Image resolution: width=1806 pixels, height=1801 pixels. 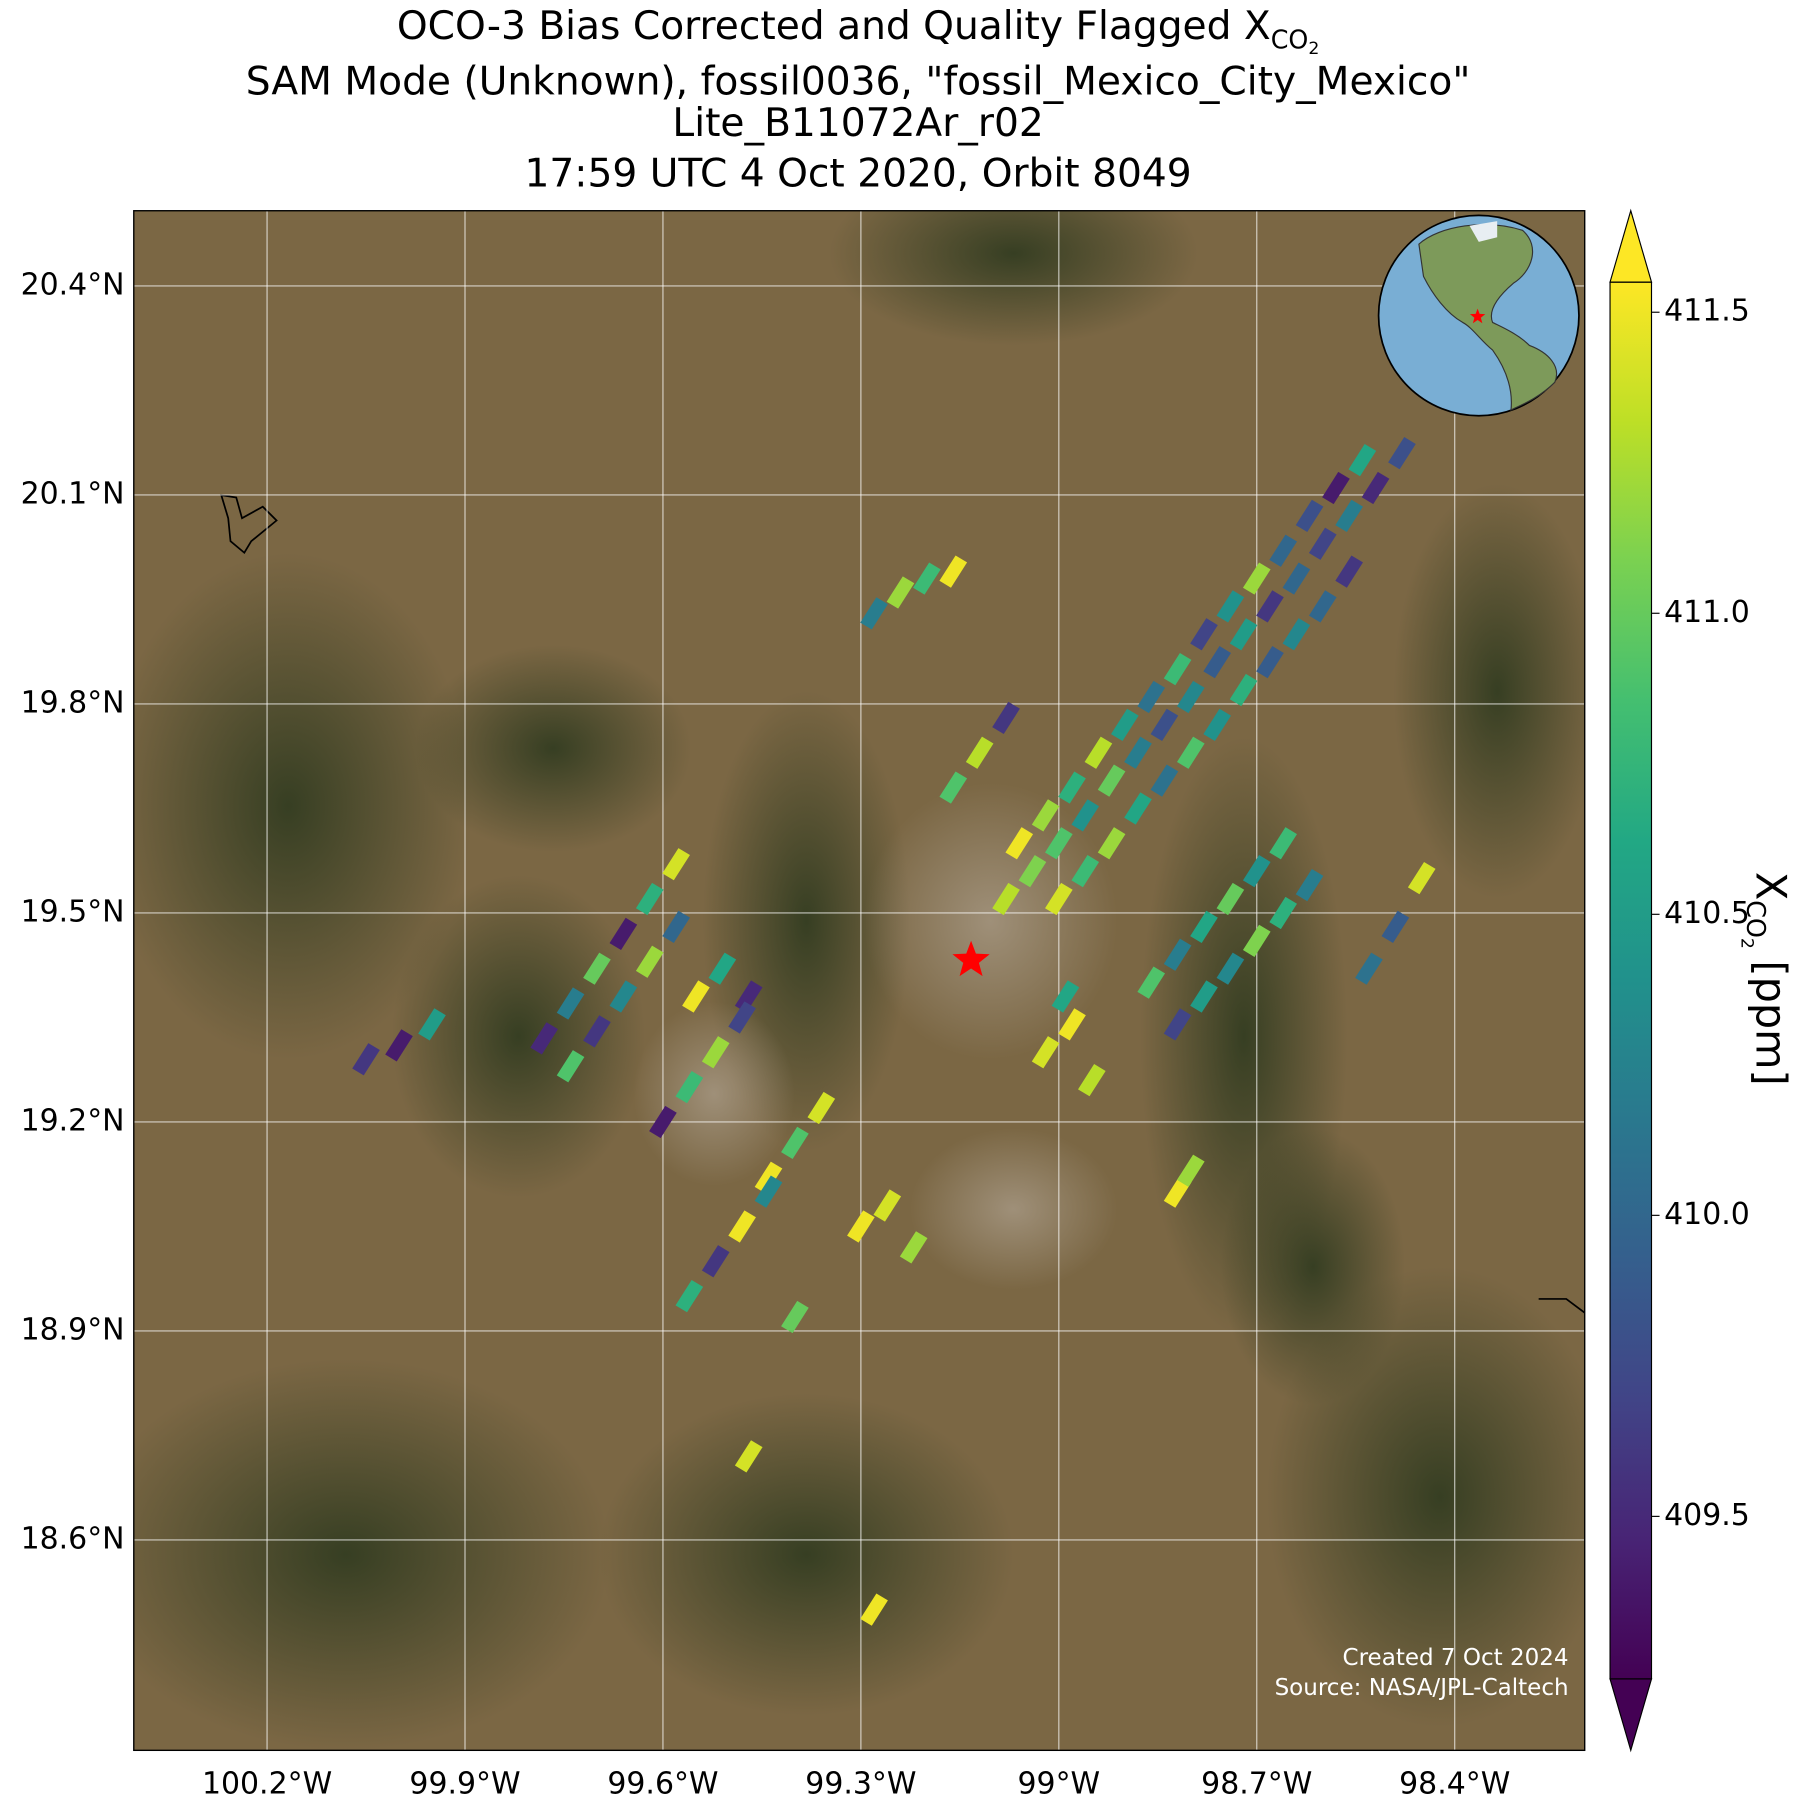 What do you see at coordinates (73, 1538) in the screenshot?
I see `y-tick-label: 18.6°N` at bounding box center [73, 1538].